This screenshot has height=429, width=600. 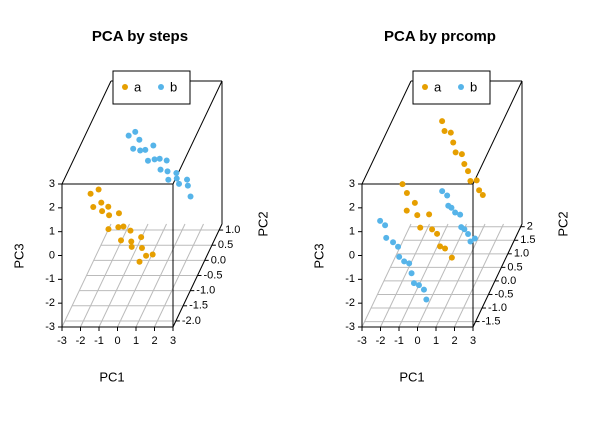 What do you see at coordinates (527, 240) in the screenshot?
I see `y-tick-label: 1.5` at bounding box center [527, 240].